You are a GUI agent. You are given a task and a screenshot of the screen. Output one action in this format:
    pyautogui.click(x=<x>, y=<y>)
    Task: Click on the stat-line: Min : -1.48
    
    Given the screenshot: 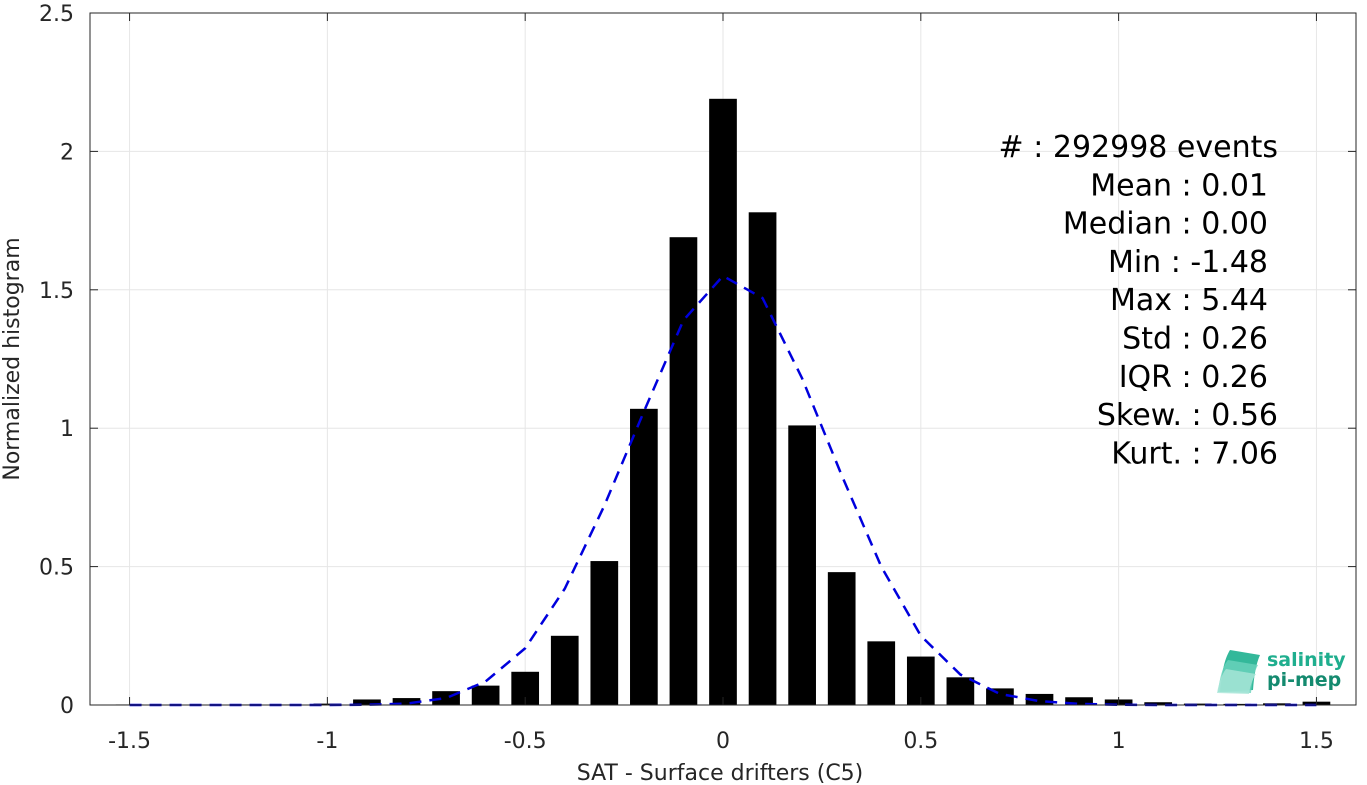 What is the action you would take?
    pyautogui.click(x=1188, y=262)
    